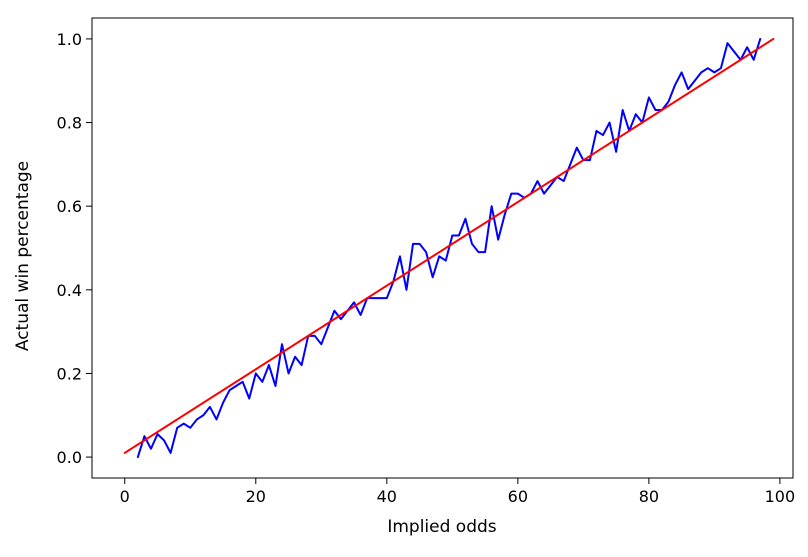  What do you see at coordinates (649, 496) in the screenshot?
I see `x-tick-label: 80` at bounding box center [649, 496].